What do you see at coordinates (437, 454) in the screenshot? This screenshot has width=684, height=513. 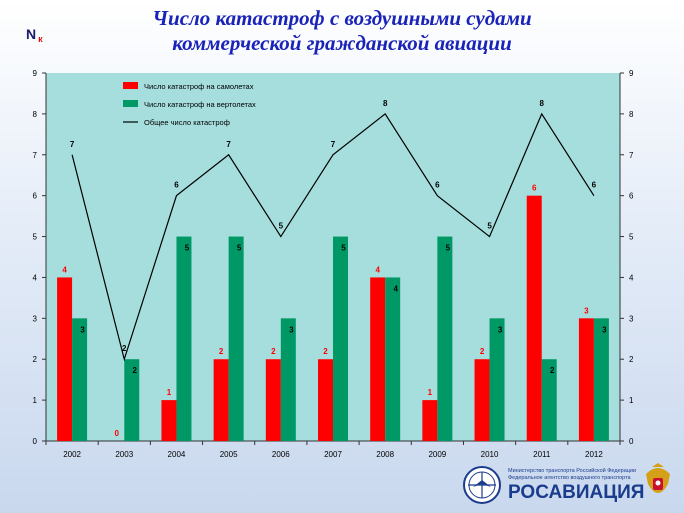 I see `x-tick-label: 2009` at bounding box center [437, 454].